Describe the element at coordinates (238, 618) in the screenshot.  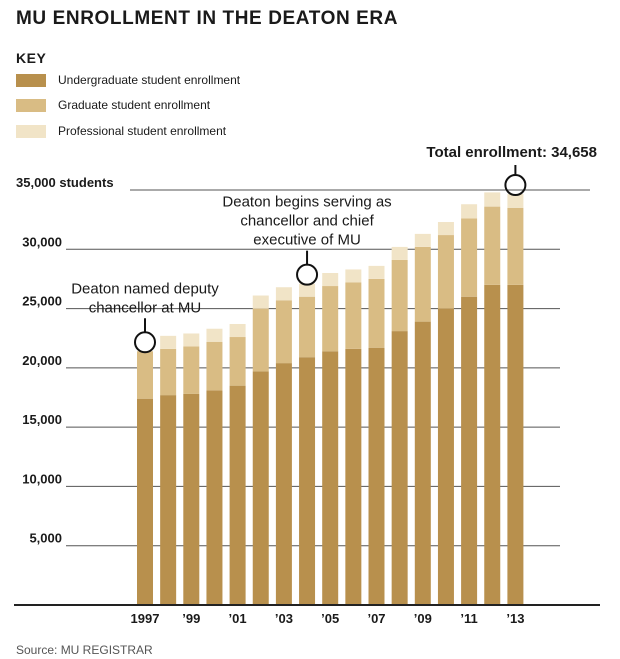
I see `x-tick-label: ’01` at that location.